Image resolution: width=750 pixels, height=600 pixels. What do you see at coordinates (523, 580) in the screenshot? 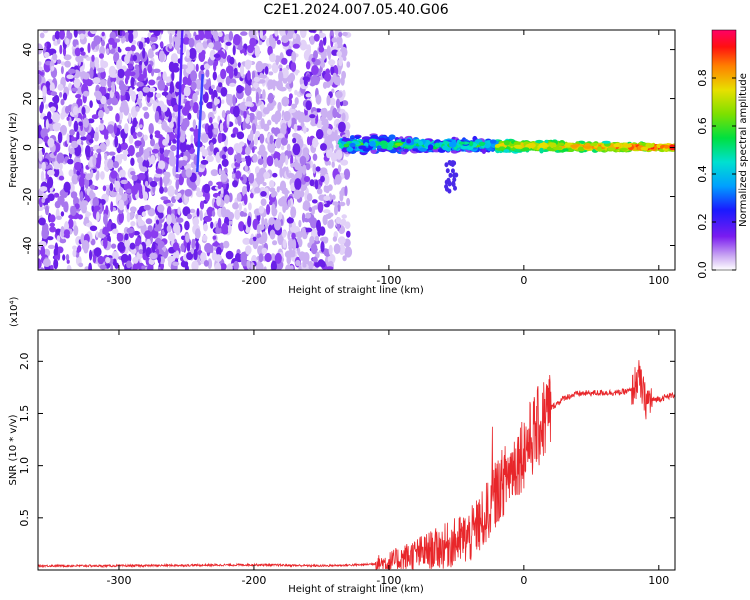
I see `x-tick-label: 0` at bounding box center [523, 580].